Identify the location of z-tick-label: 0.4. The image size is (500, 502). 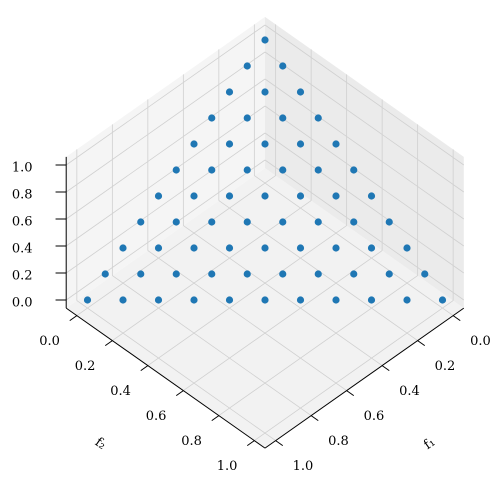
(22, 249).